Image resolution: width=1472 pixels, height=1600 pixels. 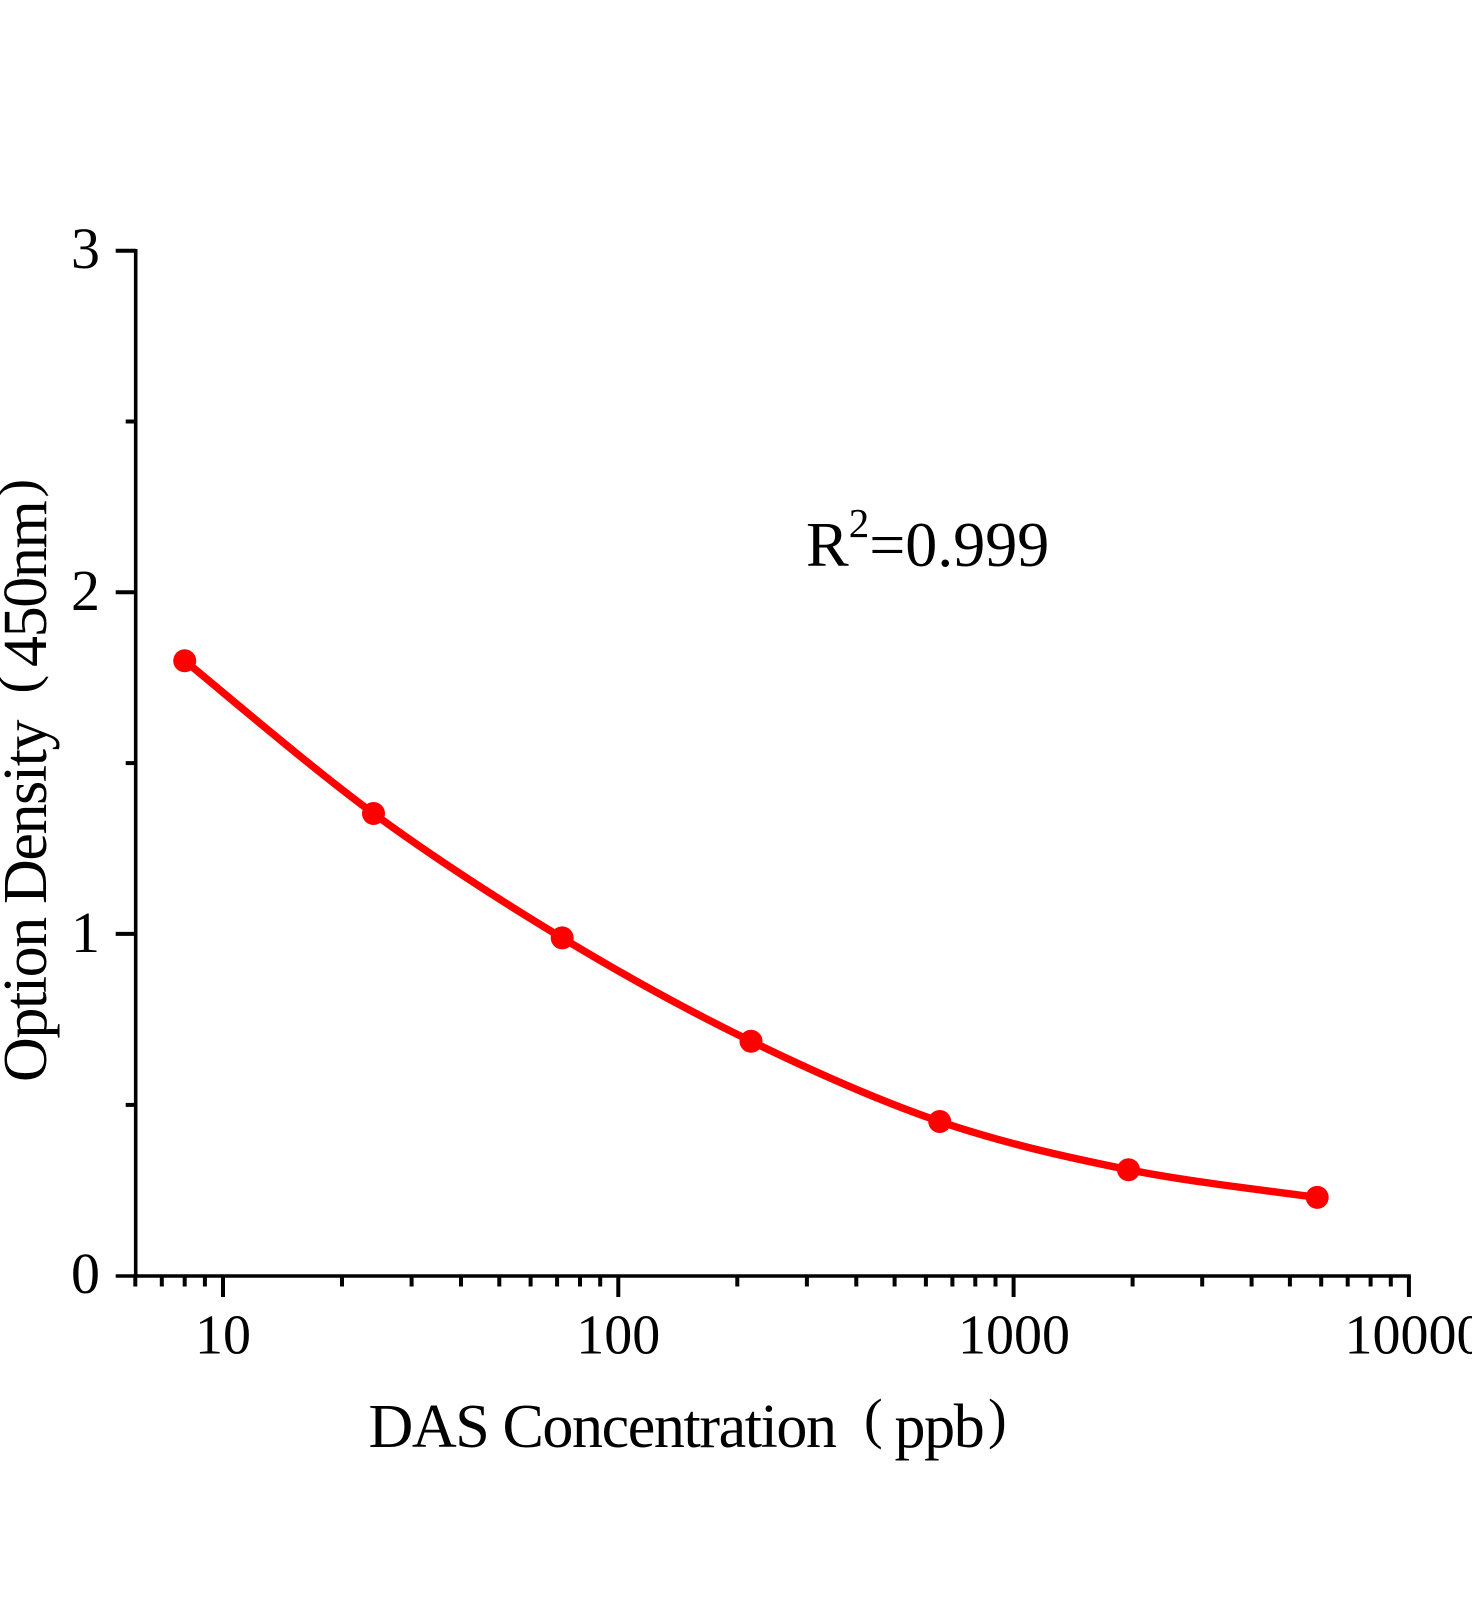 What do you see at coordinates (927, 540) in the screenshot?
I see `svg-text: R2=0.999` at bounding box center [927, 540].